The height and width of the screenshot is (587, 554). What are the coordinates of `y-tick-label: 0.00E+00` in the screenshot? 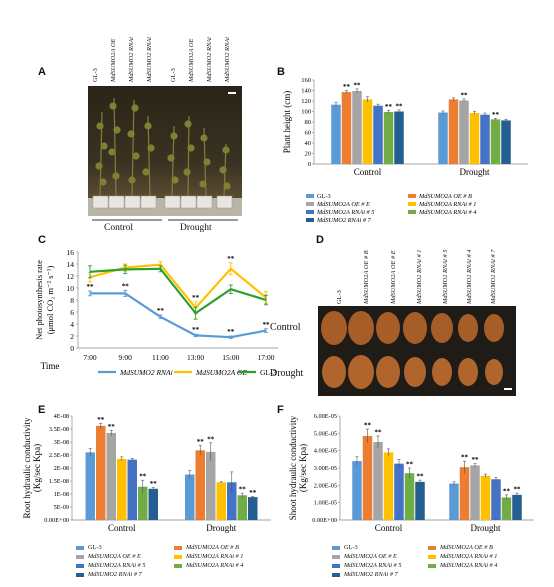 It's located at (324, 520).